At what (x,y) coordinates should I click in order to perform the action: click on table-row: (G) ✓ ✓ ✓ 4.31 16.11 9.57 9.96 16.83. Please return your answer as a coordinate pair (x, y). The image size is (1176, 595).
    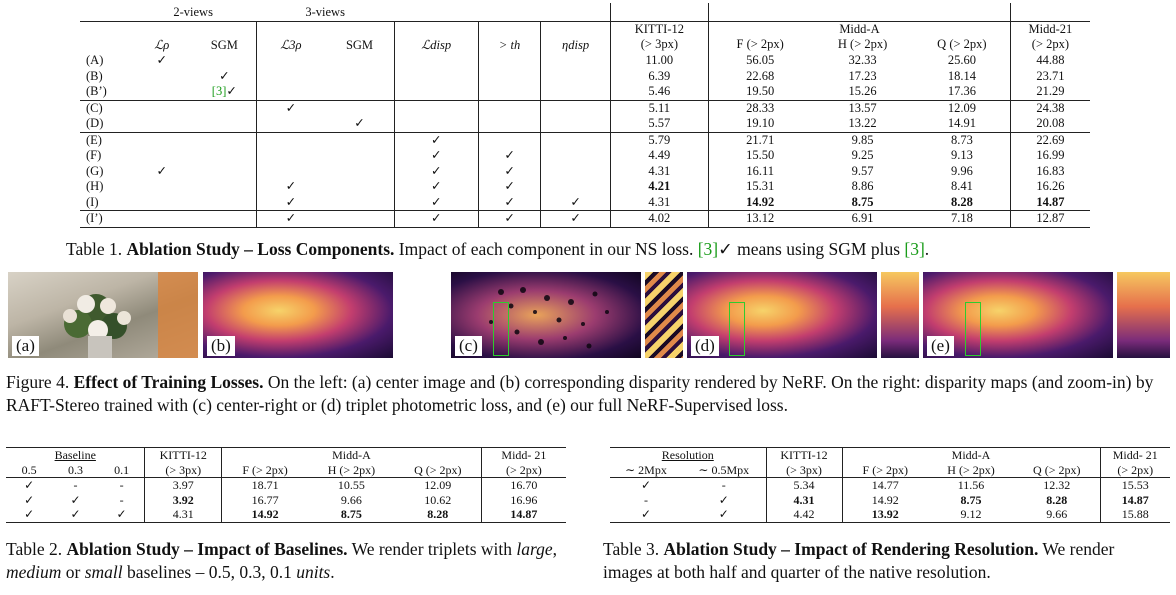
    Looking at the image, I should click on (585, 171).